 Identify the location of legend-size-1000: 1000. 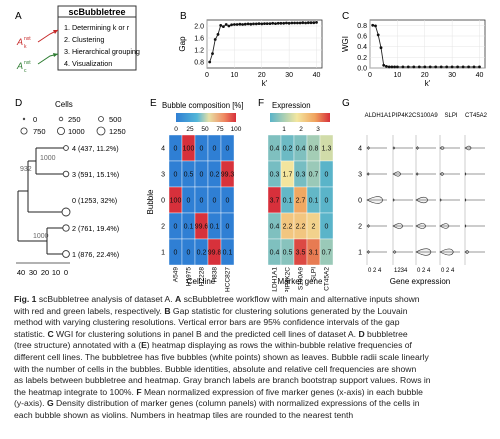
(76, 131).